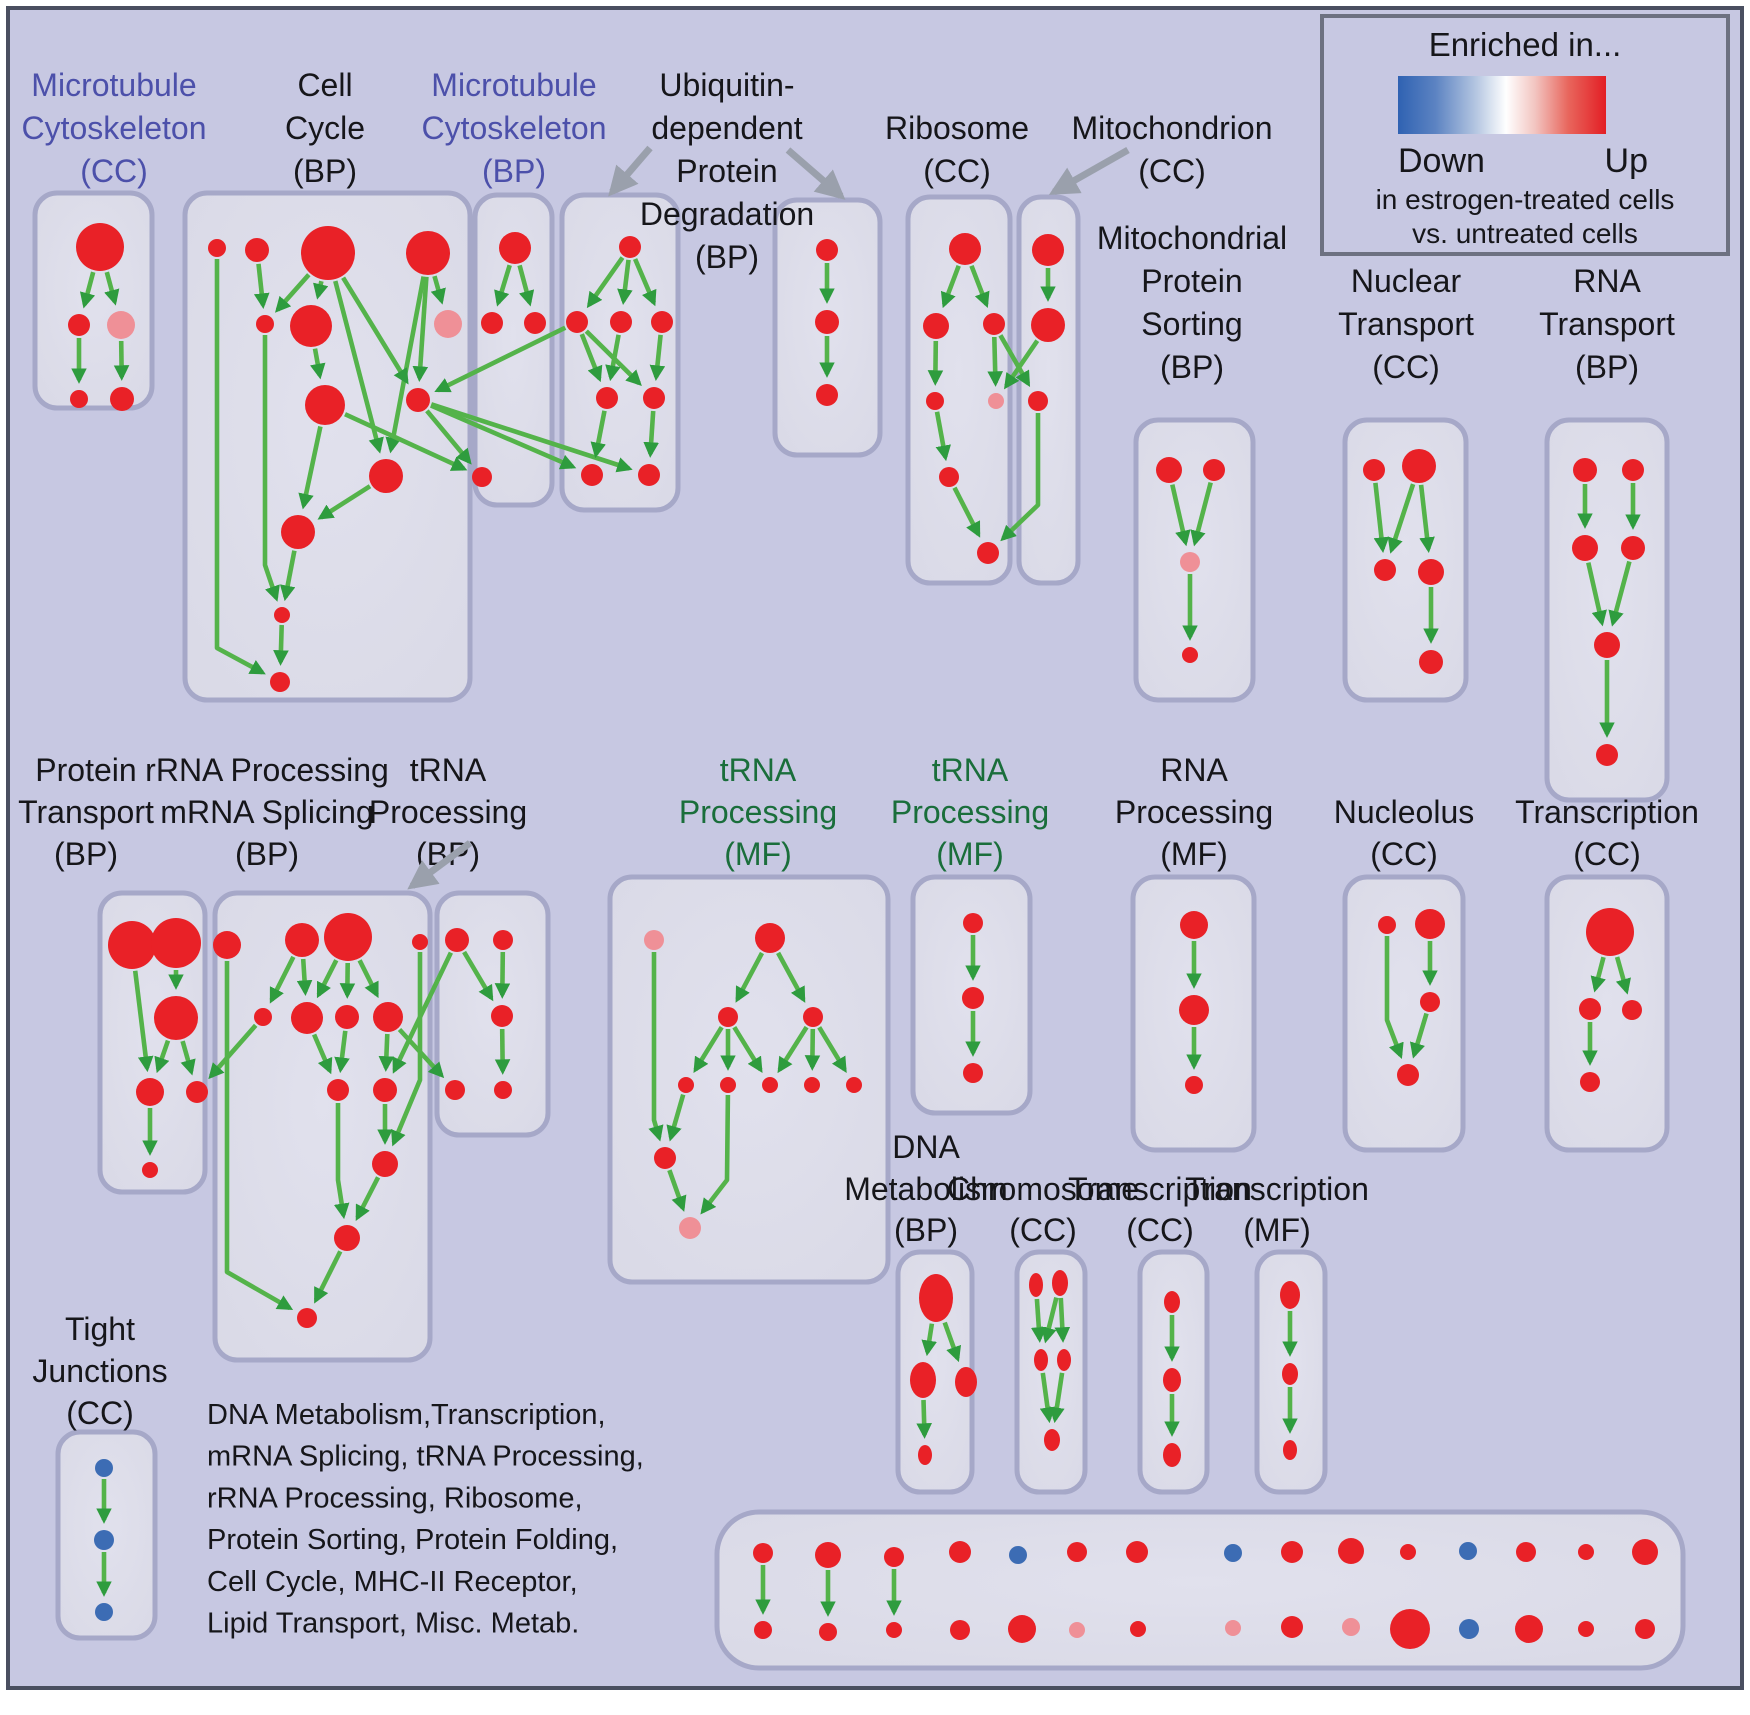 The width and height of the screenshot is (1750, 1715). Describe the element at coordinates (966, 512) in the screenshot. I see `edge-rib.5-rib.6` at that location.